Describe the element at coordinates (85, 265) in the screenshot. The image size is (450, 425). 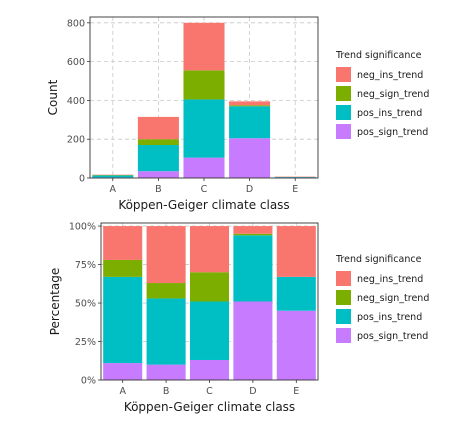
I see `y-tick-label: 75%` at that location.